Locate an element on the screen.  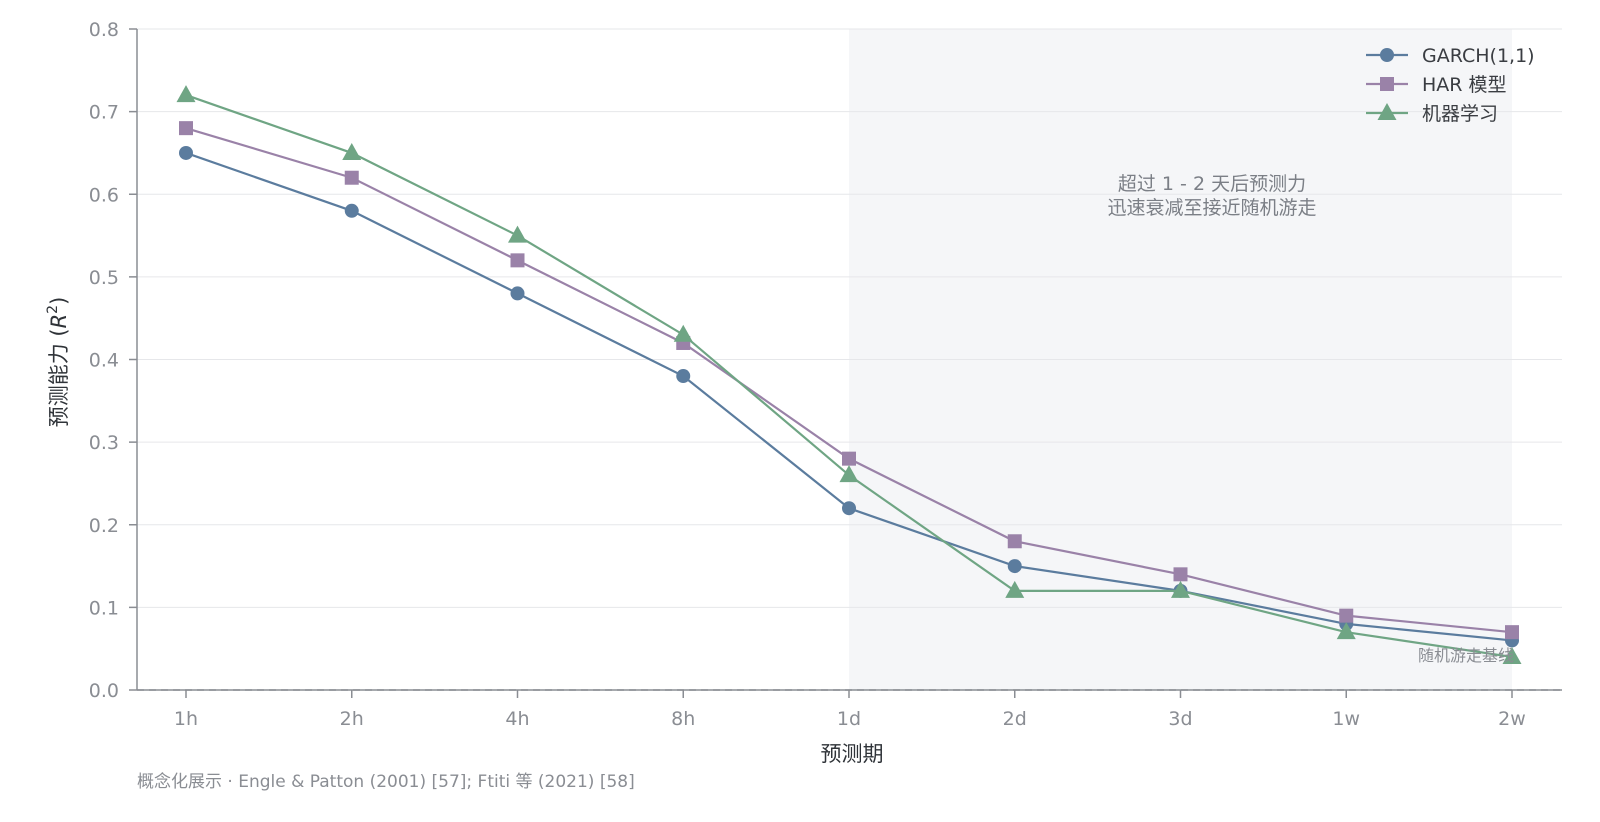
y-axis-title: 预测能力 (R2) is located at coordinates (58, 362).